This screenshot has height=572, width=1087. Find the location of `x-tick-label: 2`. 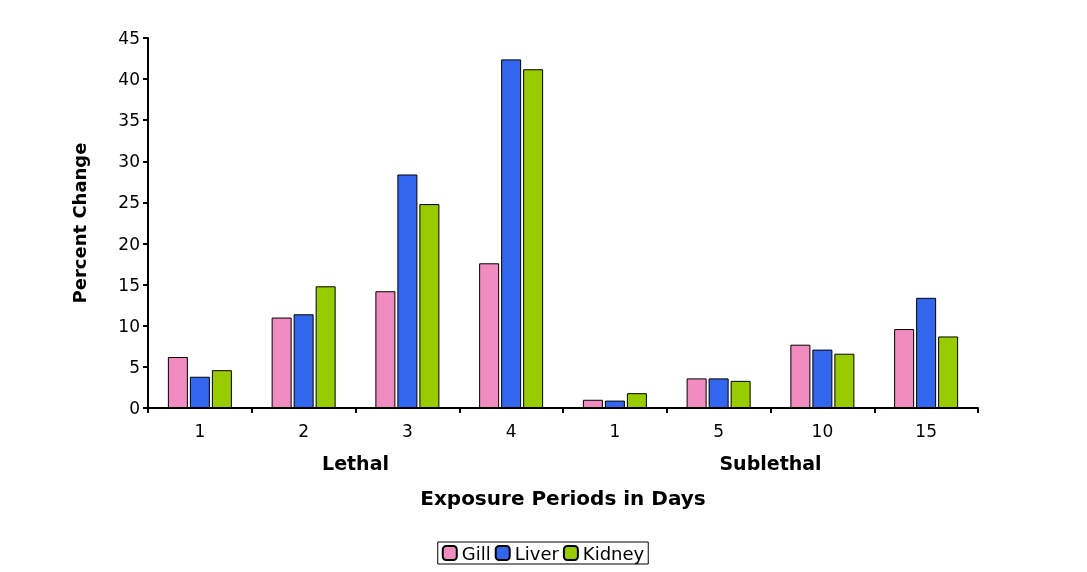

x-tick-label: 2 is located at coordinates (304, 430).